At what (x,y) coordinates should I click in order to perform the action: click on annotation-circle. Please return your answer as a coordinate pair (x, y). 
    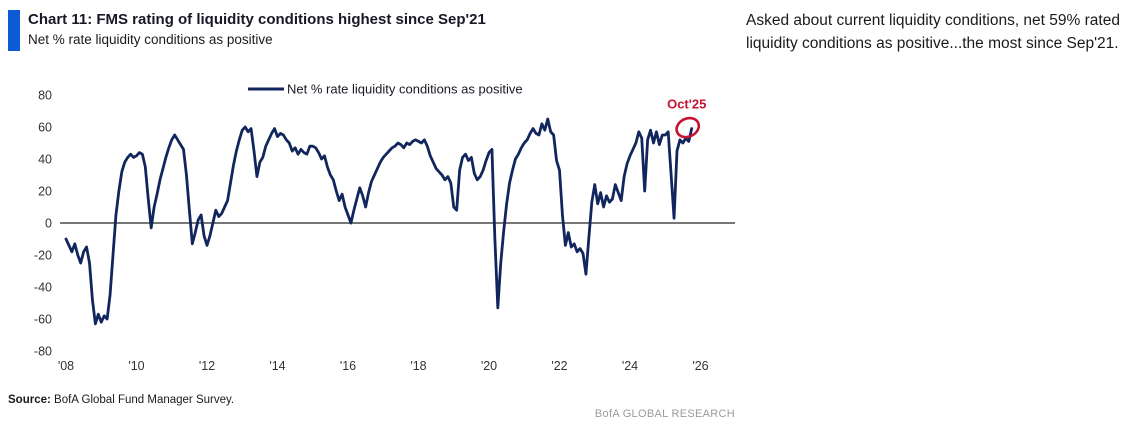
    Looking at the image, I should click on (688, 127).